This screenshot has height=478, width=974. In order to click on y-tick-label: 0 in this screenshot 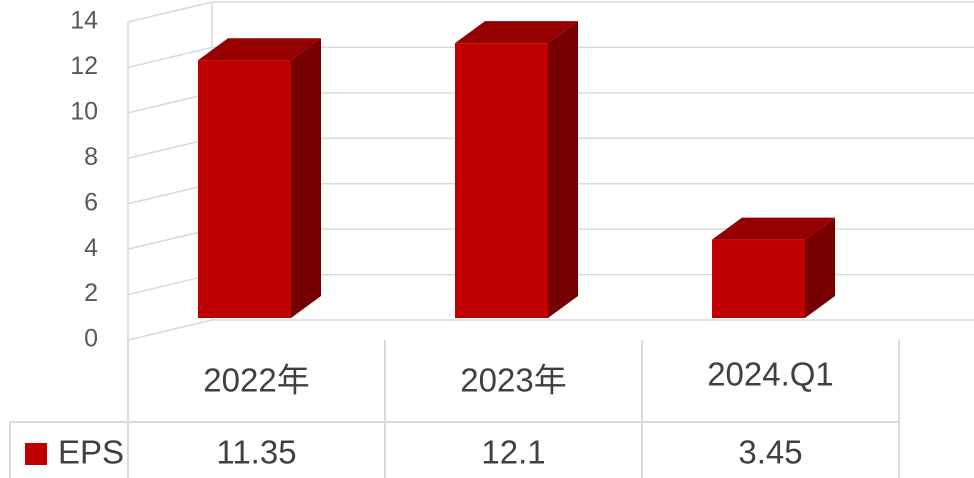, I will do `click(91, 339)`.